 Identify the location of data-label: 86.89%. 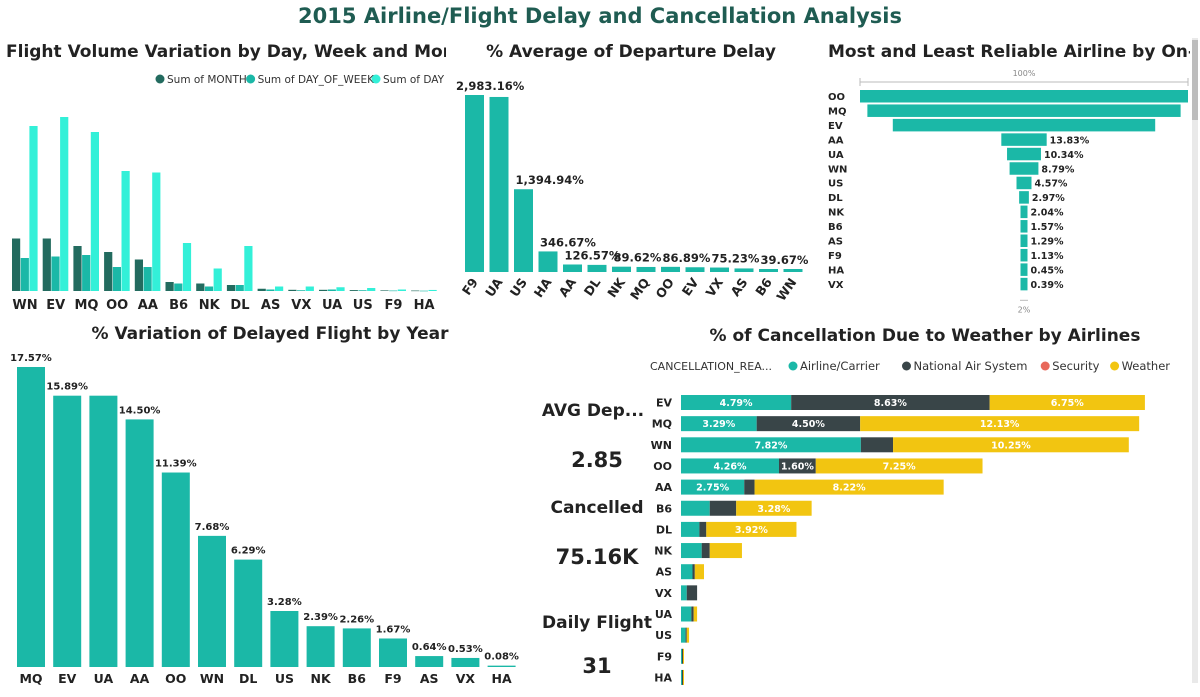
(687, 258).